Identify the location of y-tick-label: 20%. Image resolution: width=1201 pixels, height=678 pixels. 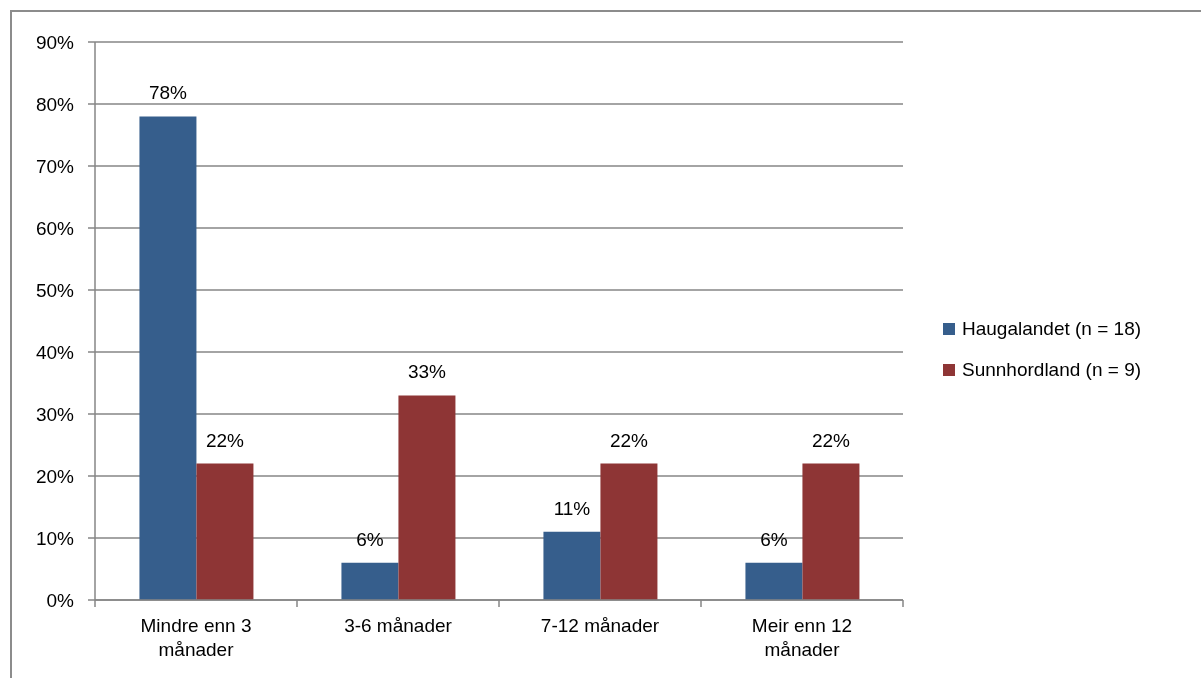
(55, 476).